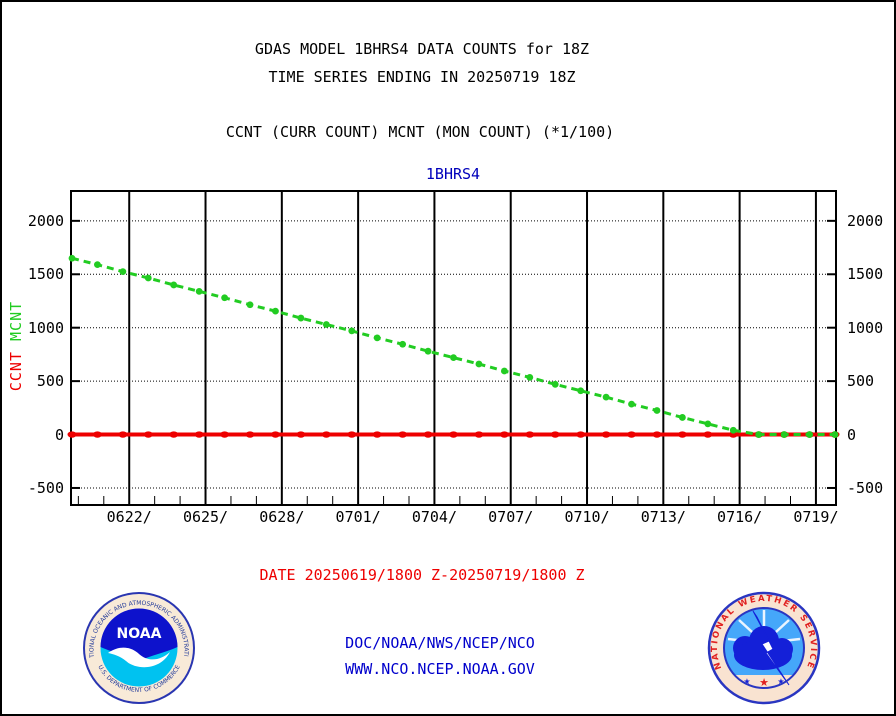 The width and height of the screenshot is (896, 716). Describe the element at coordinates (45, 220) in the screenshot. I see `y-tick-label-left: 2000` at that location.